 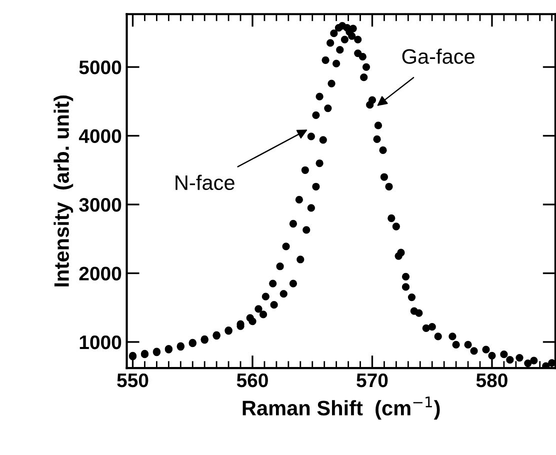 What do you see at coordinates (100, 205) in the screenshot?
I see `y-tick-label: 3000` at bounding box center [100, 205].